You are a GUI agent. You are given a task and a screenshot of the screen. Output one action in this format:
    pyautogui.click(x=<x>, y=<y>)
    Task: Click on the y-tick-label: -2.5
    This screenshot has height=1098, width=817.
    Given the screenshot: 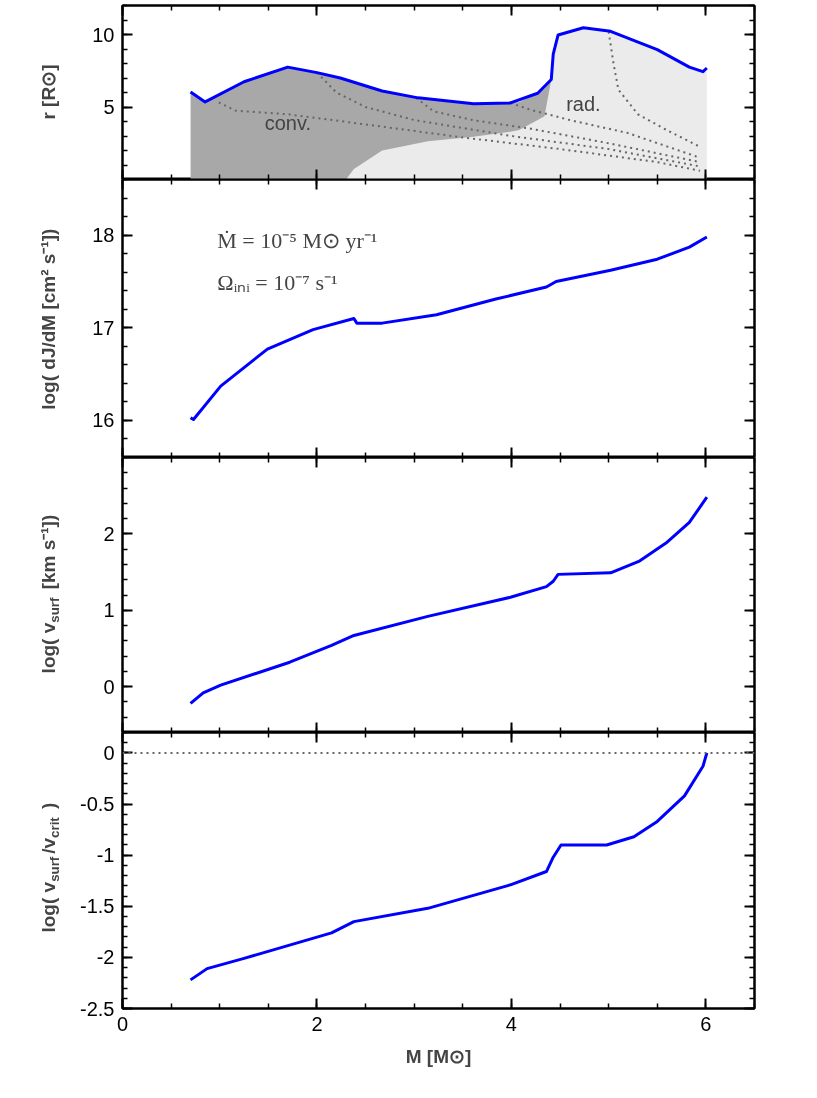 What is the action you would take?
    pyautogui.click(x=97, y=1008)
    